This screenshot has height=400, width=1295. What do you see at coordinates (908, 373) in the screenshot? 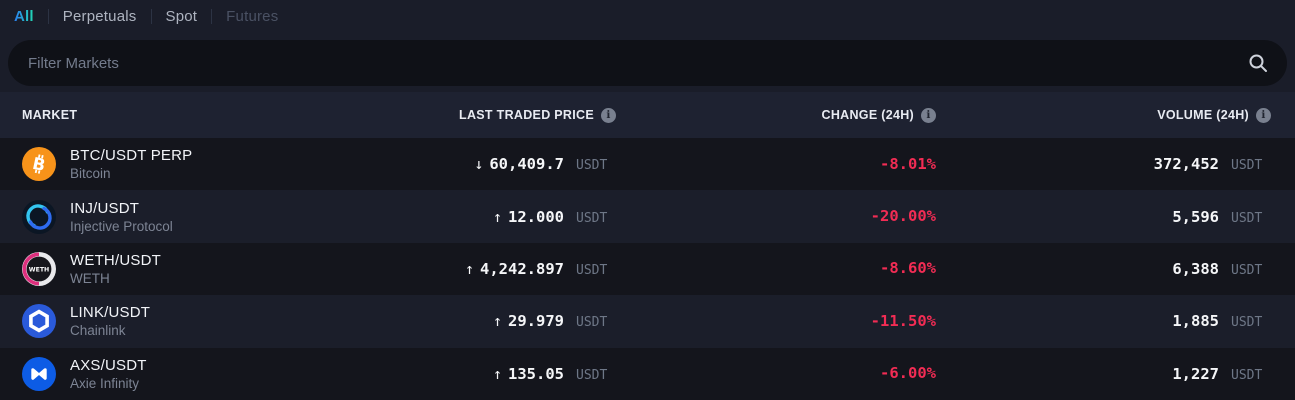
I see `change-24h-value: -6.00%` at bounding box center [908, 373].